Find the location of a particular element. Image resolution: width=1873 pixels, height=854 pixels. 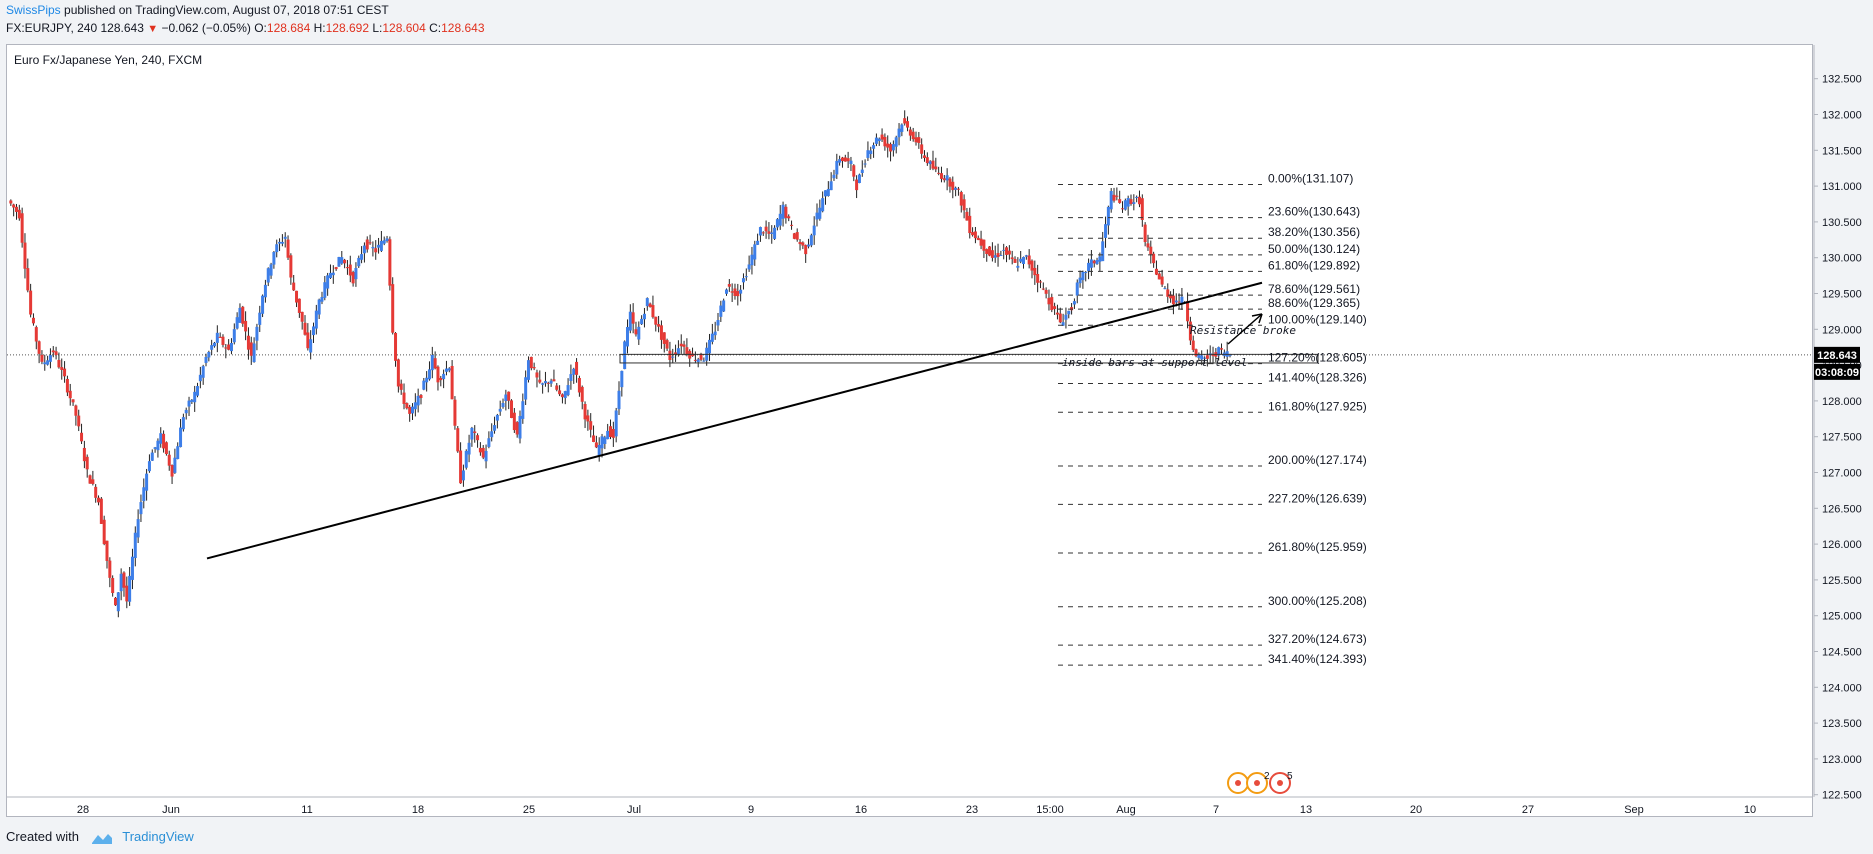

fib-level-label: 341.40%(124.393) is located at coordinates (1317, 659).